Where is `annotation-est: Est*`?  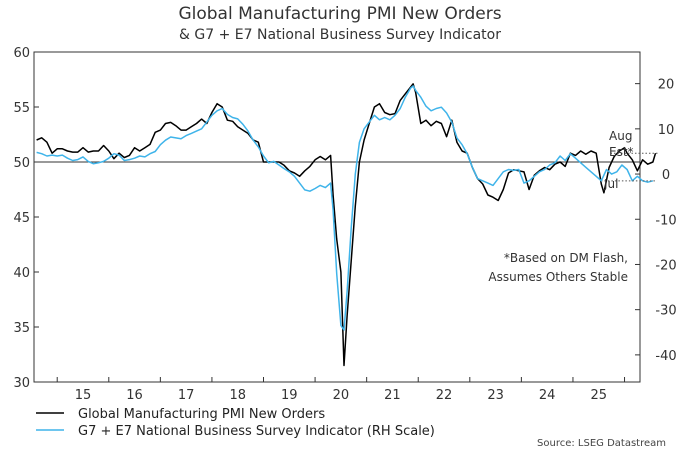 annotation-est: Est* is located at coordinates (621, 152).